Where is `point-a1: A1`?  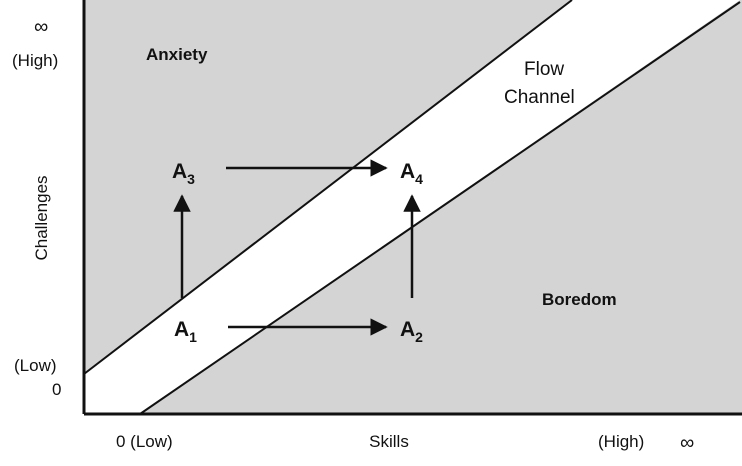
point-a1: A1 is located at coordinates (185, 331).